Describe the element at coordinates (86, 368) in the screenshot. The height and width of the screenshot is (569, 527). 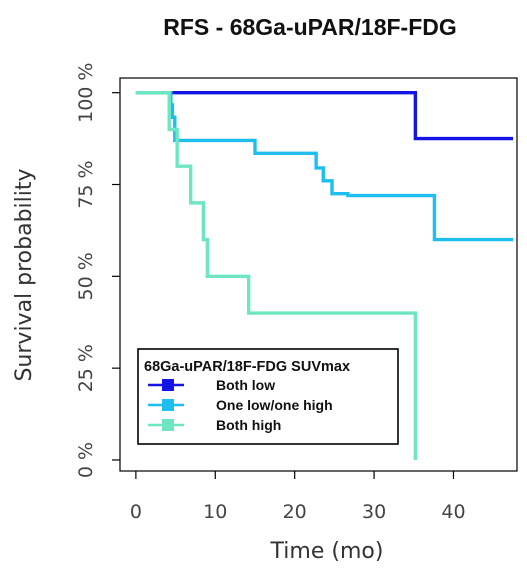
I see `y-tick-label: 25 %` at that location.